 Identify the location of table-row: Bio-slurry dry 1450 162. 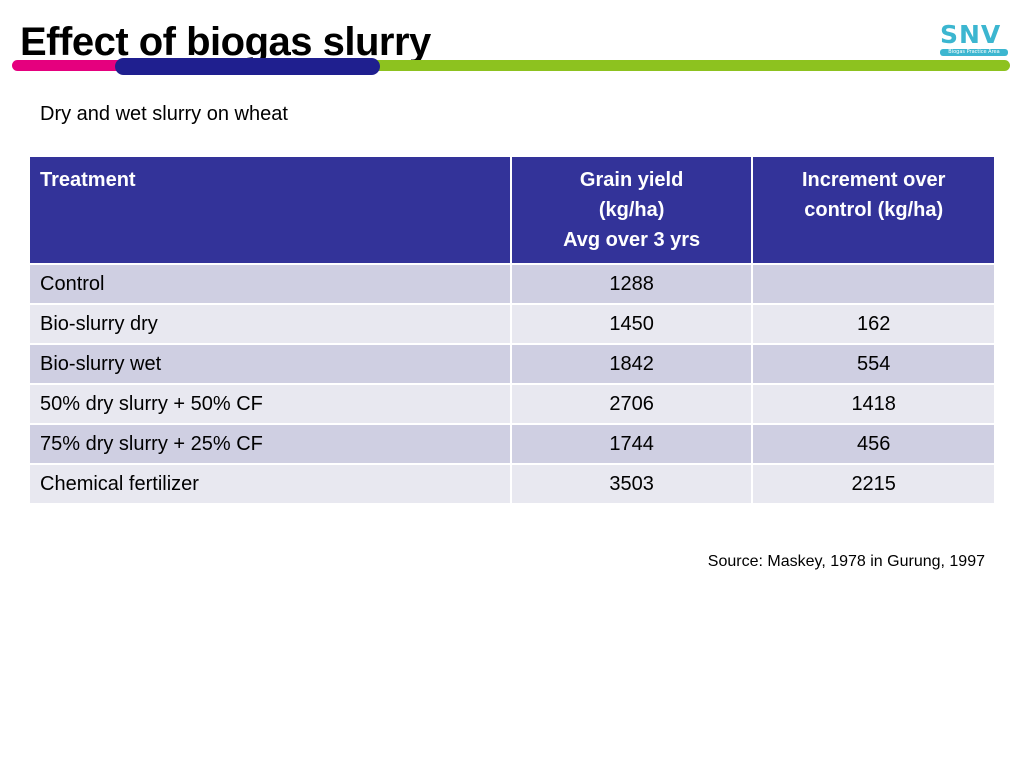
(512, 324).